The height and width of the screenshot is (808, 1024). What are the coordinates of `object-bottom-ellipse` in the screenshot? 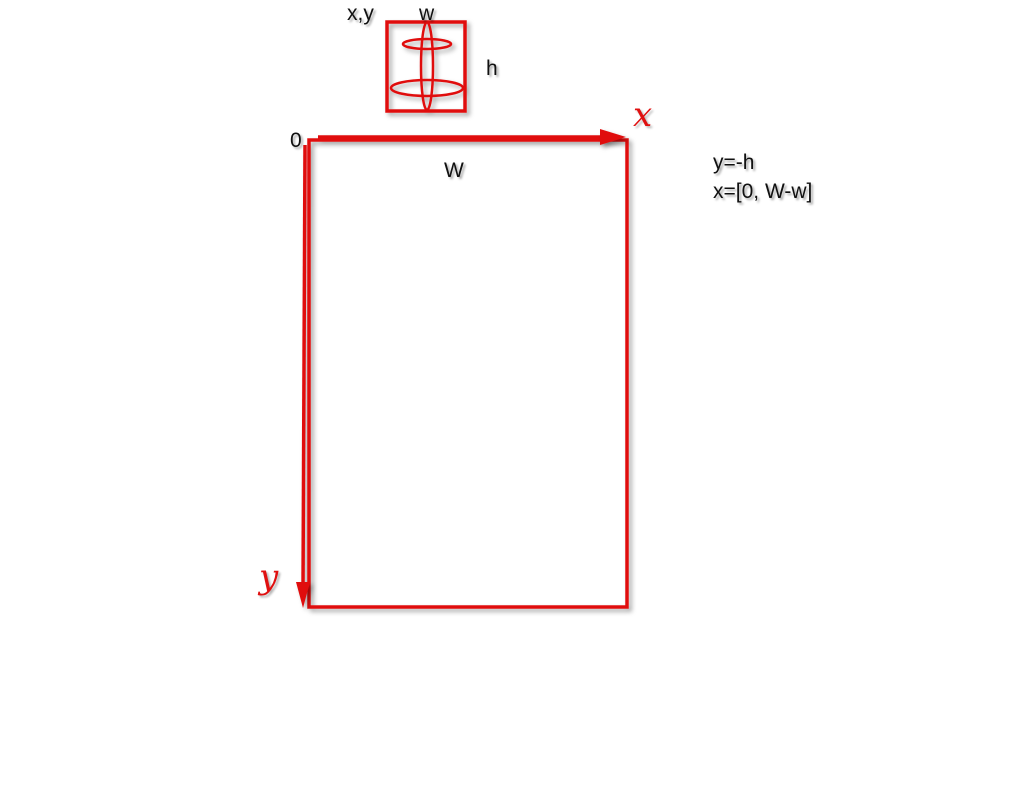 It's located at (427, 88).